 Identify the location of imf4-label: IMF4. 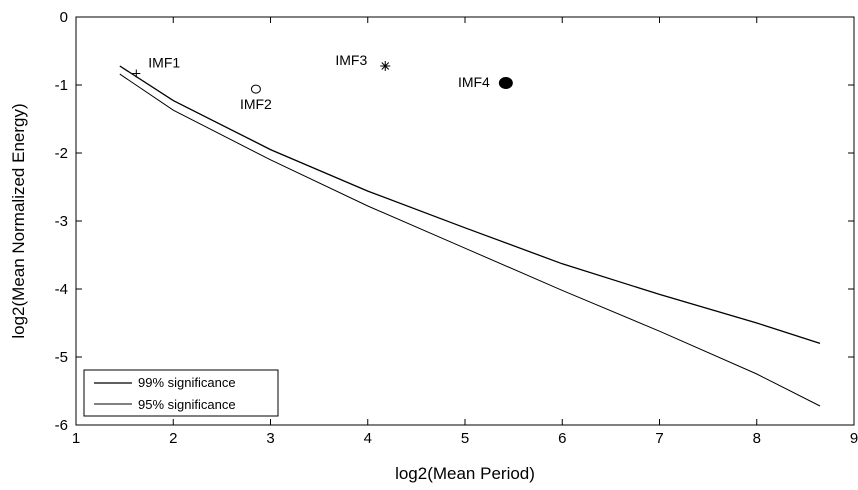
(474, 82).